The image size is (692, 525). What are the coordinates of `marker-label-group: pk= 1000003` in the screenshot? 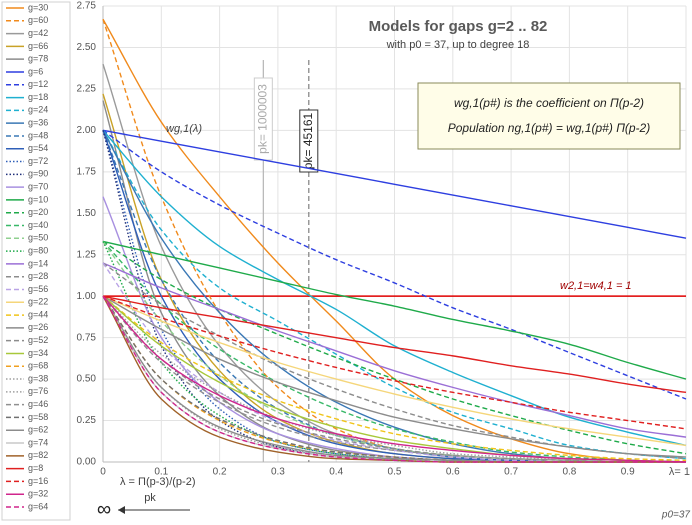 It's located at (263, 119).